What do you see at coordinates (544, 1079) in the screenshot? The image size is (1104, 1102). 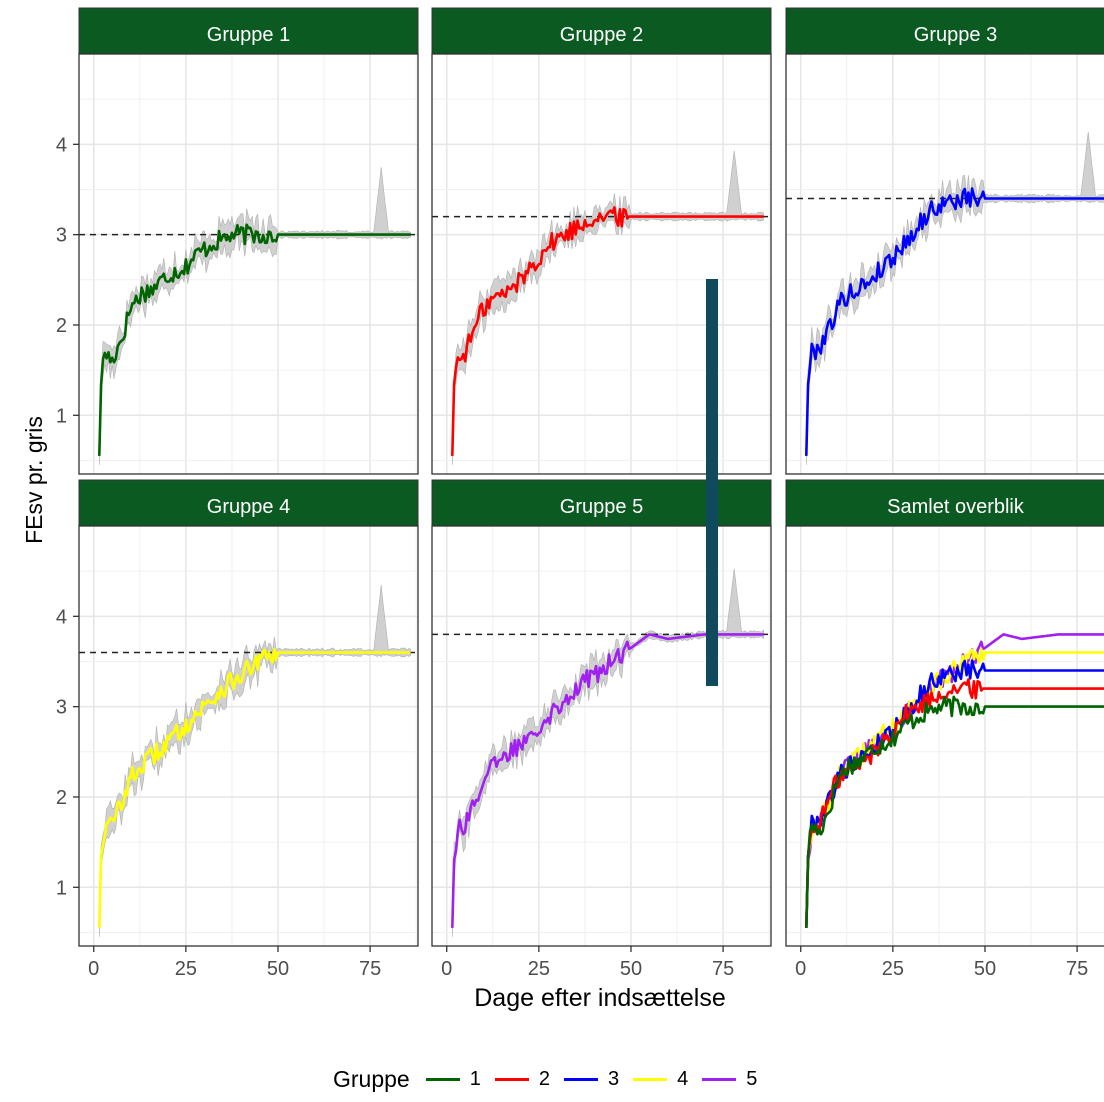 I see `legend-label-2: 2` at bounding box center [544, 1079].